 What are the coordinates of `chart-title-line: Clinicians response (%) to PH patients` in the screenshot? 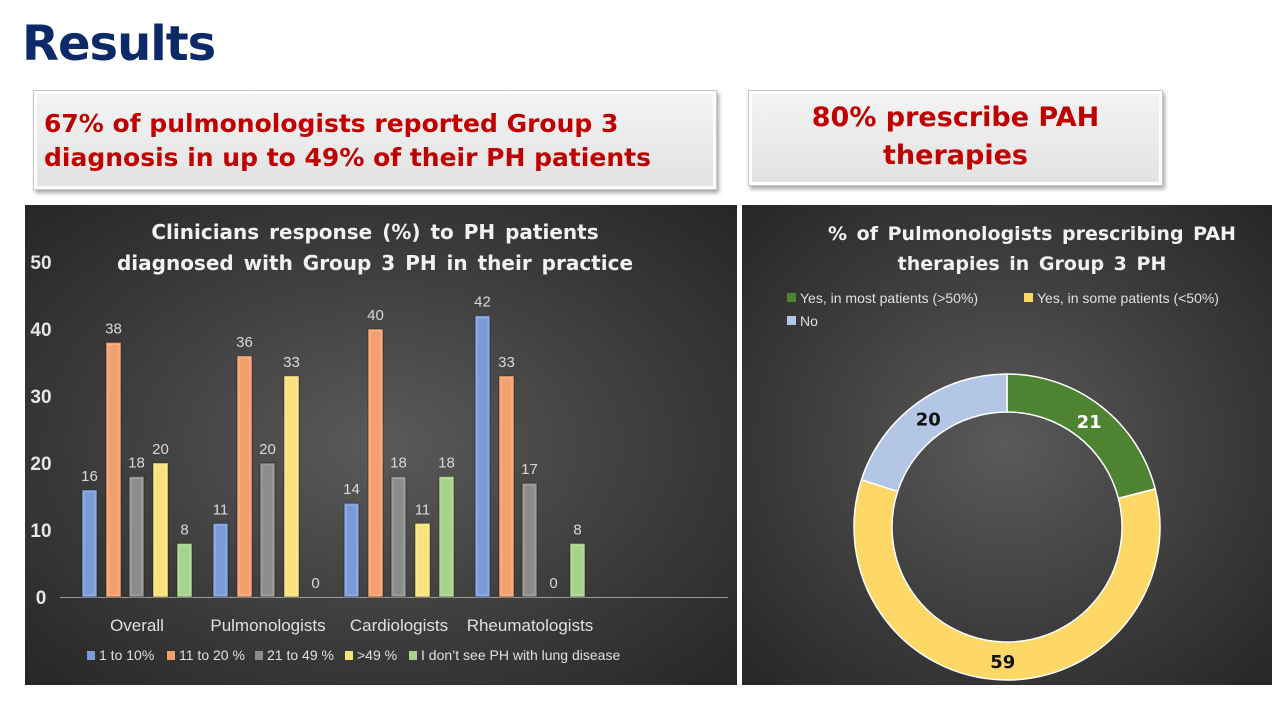 It's located at (375, 232).